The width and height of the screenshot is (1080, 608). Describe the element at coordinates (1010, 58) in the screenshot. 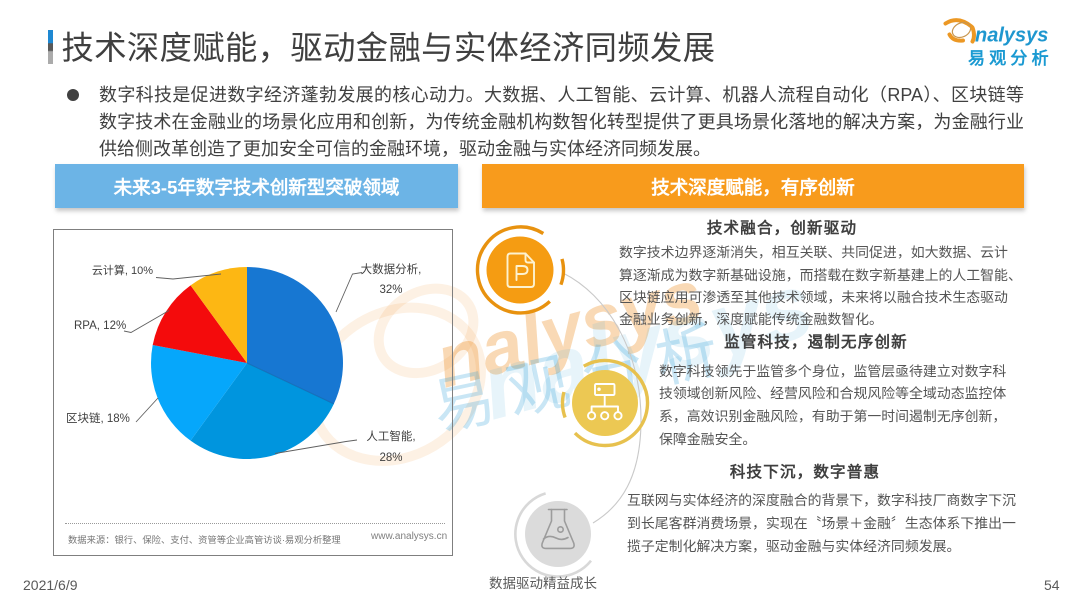

I see `svg-text: 易观分析` at that location.